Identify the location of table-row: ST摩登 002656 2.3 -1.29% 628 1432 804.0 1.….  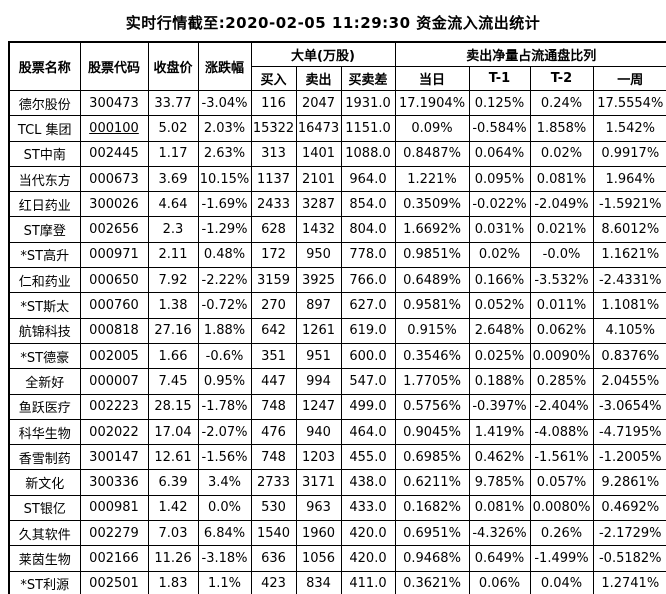
(337, 229).